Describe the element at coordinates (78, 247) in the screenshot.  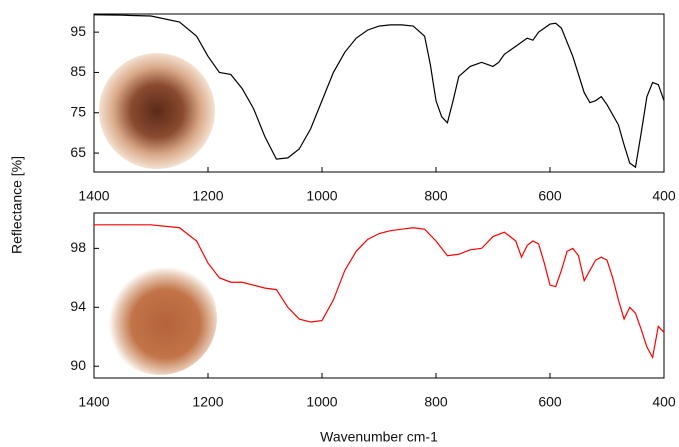
I see `y-tick-label: 98` at that location.